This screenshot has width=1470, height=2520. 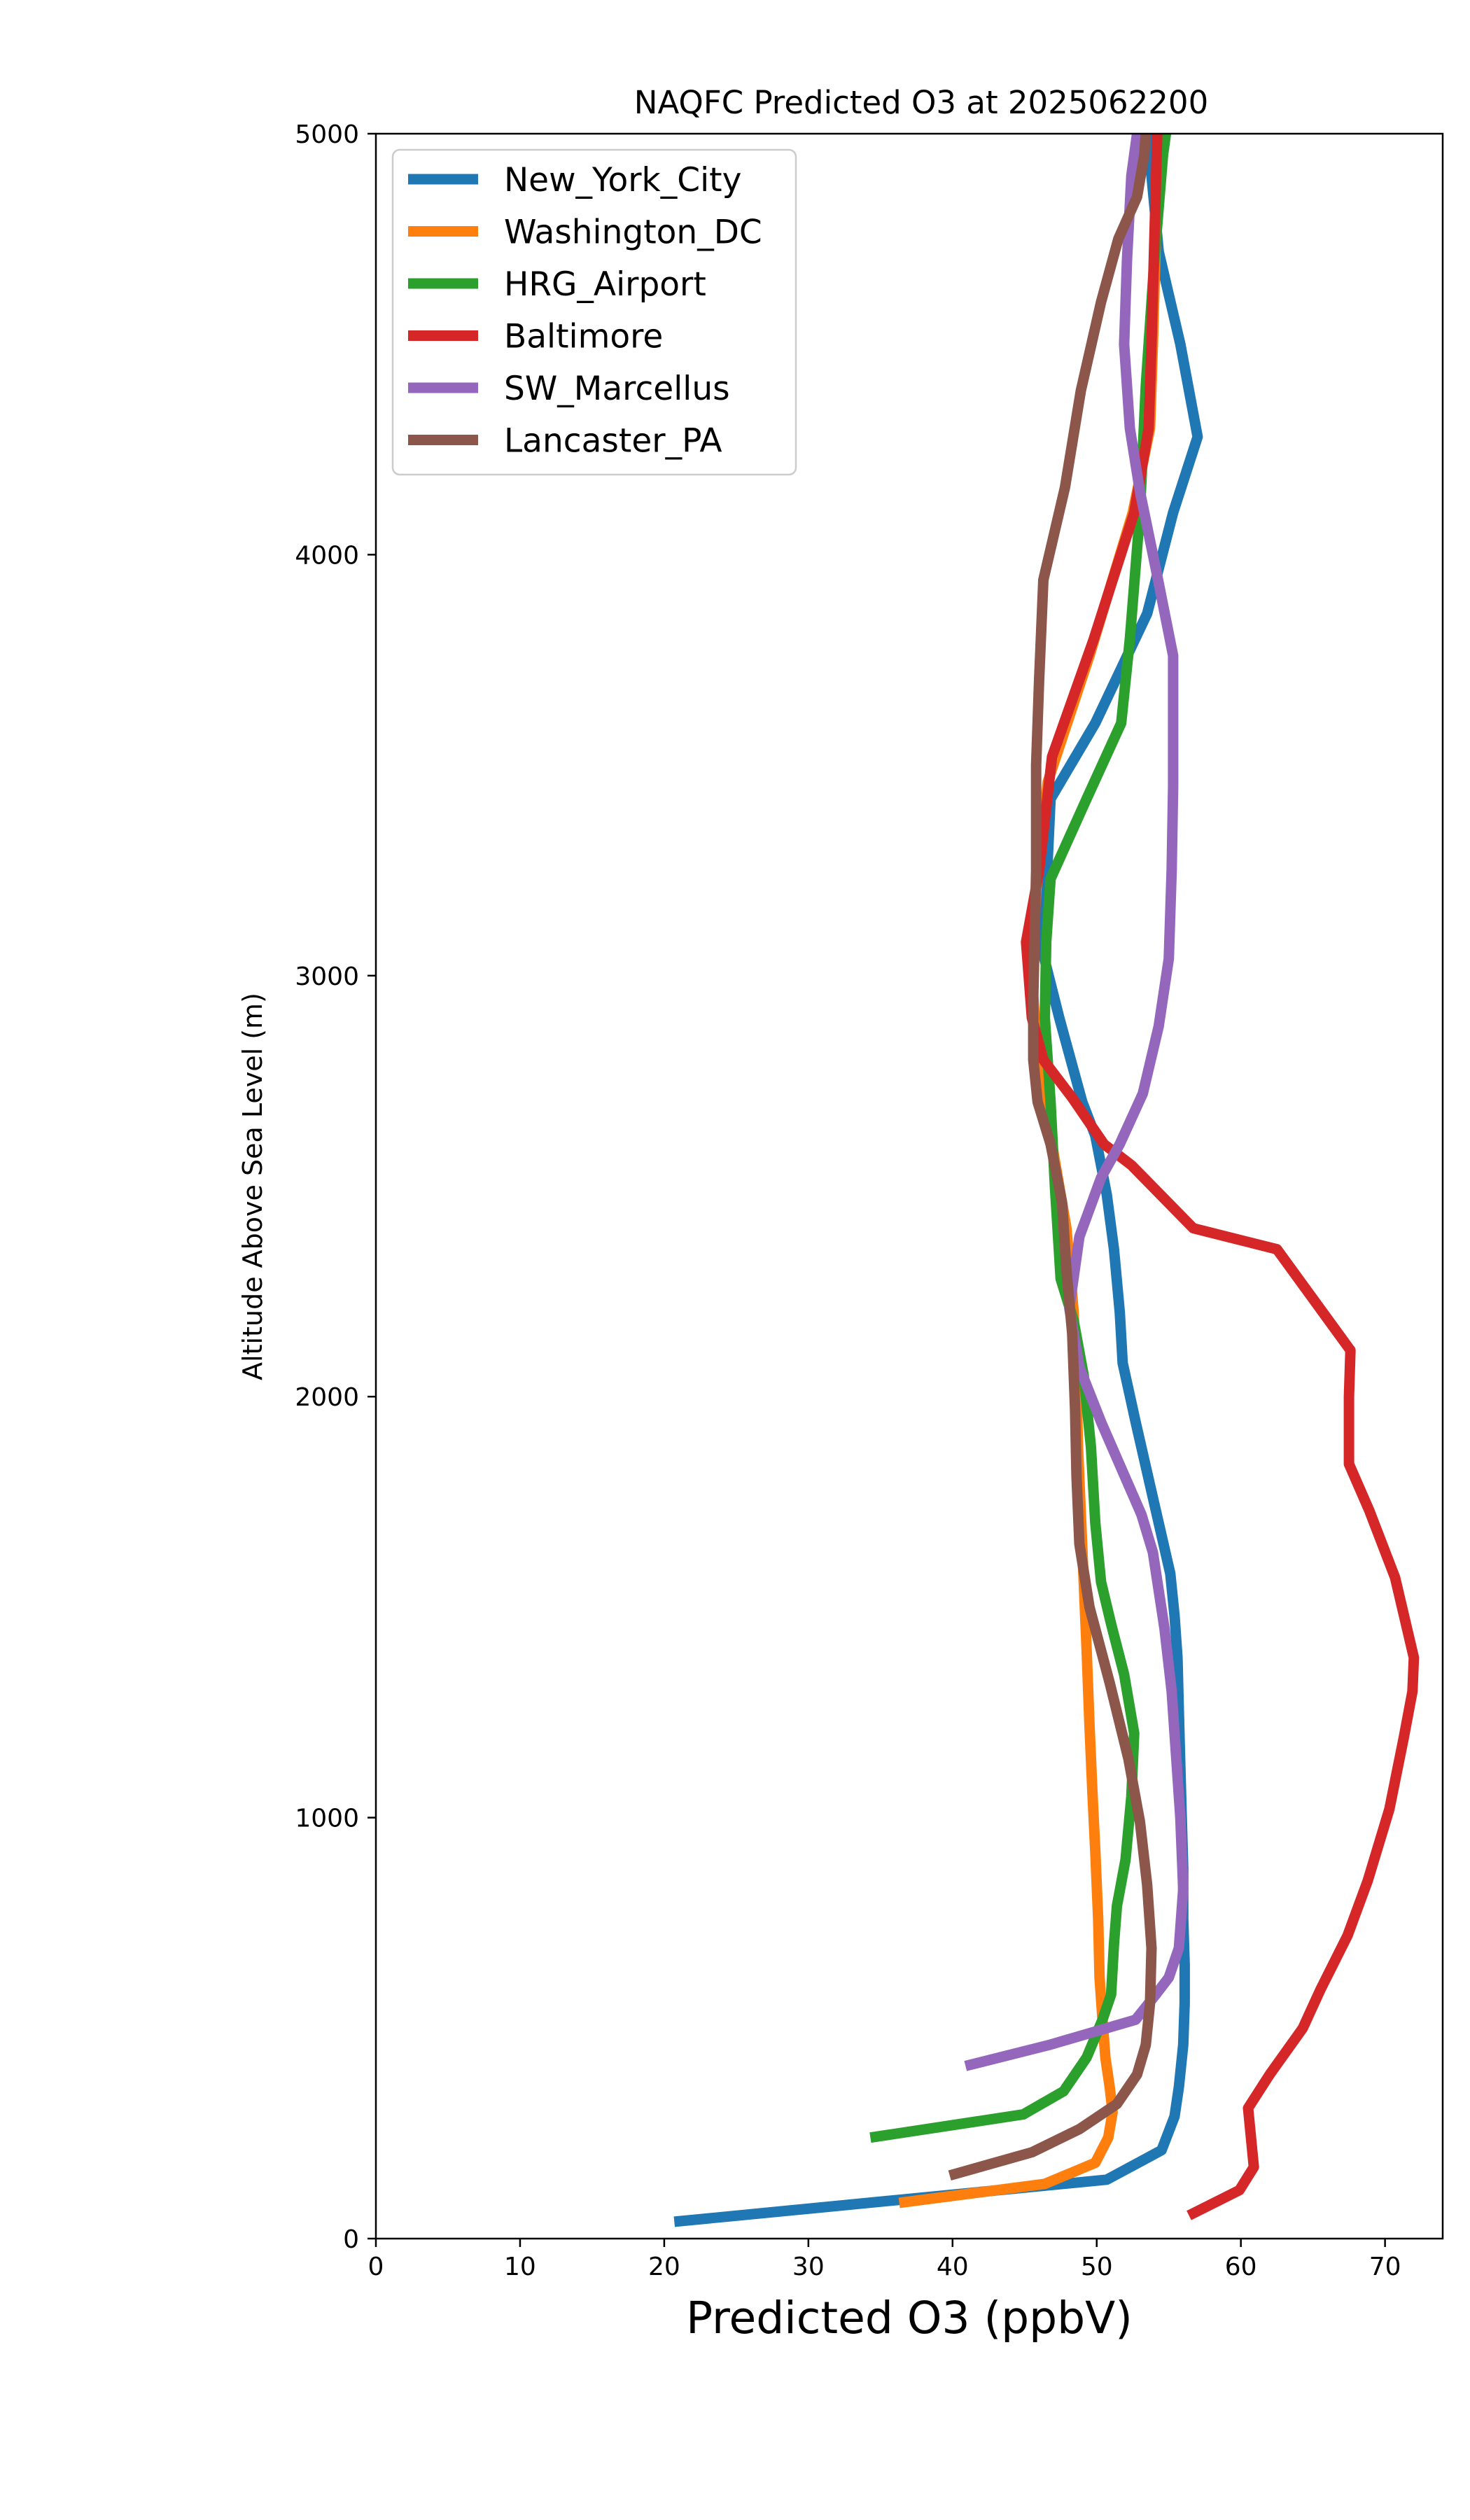 I want to click on series-line-lancaster-pa, so click(x=1052, y=1157).